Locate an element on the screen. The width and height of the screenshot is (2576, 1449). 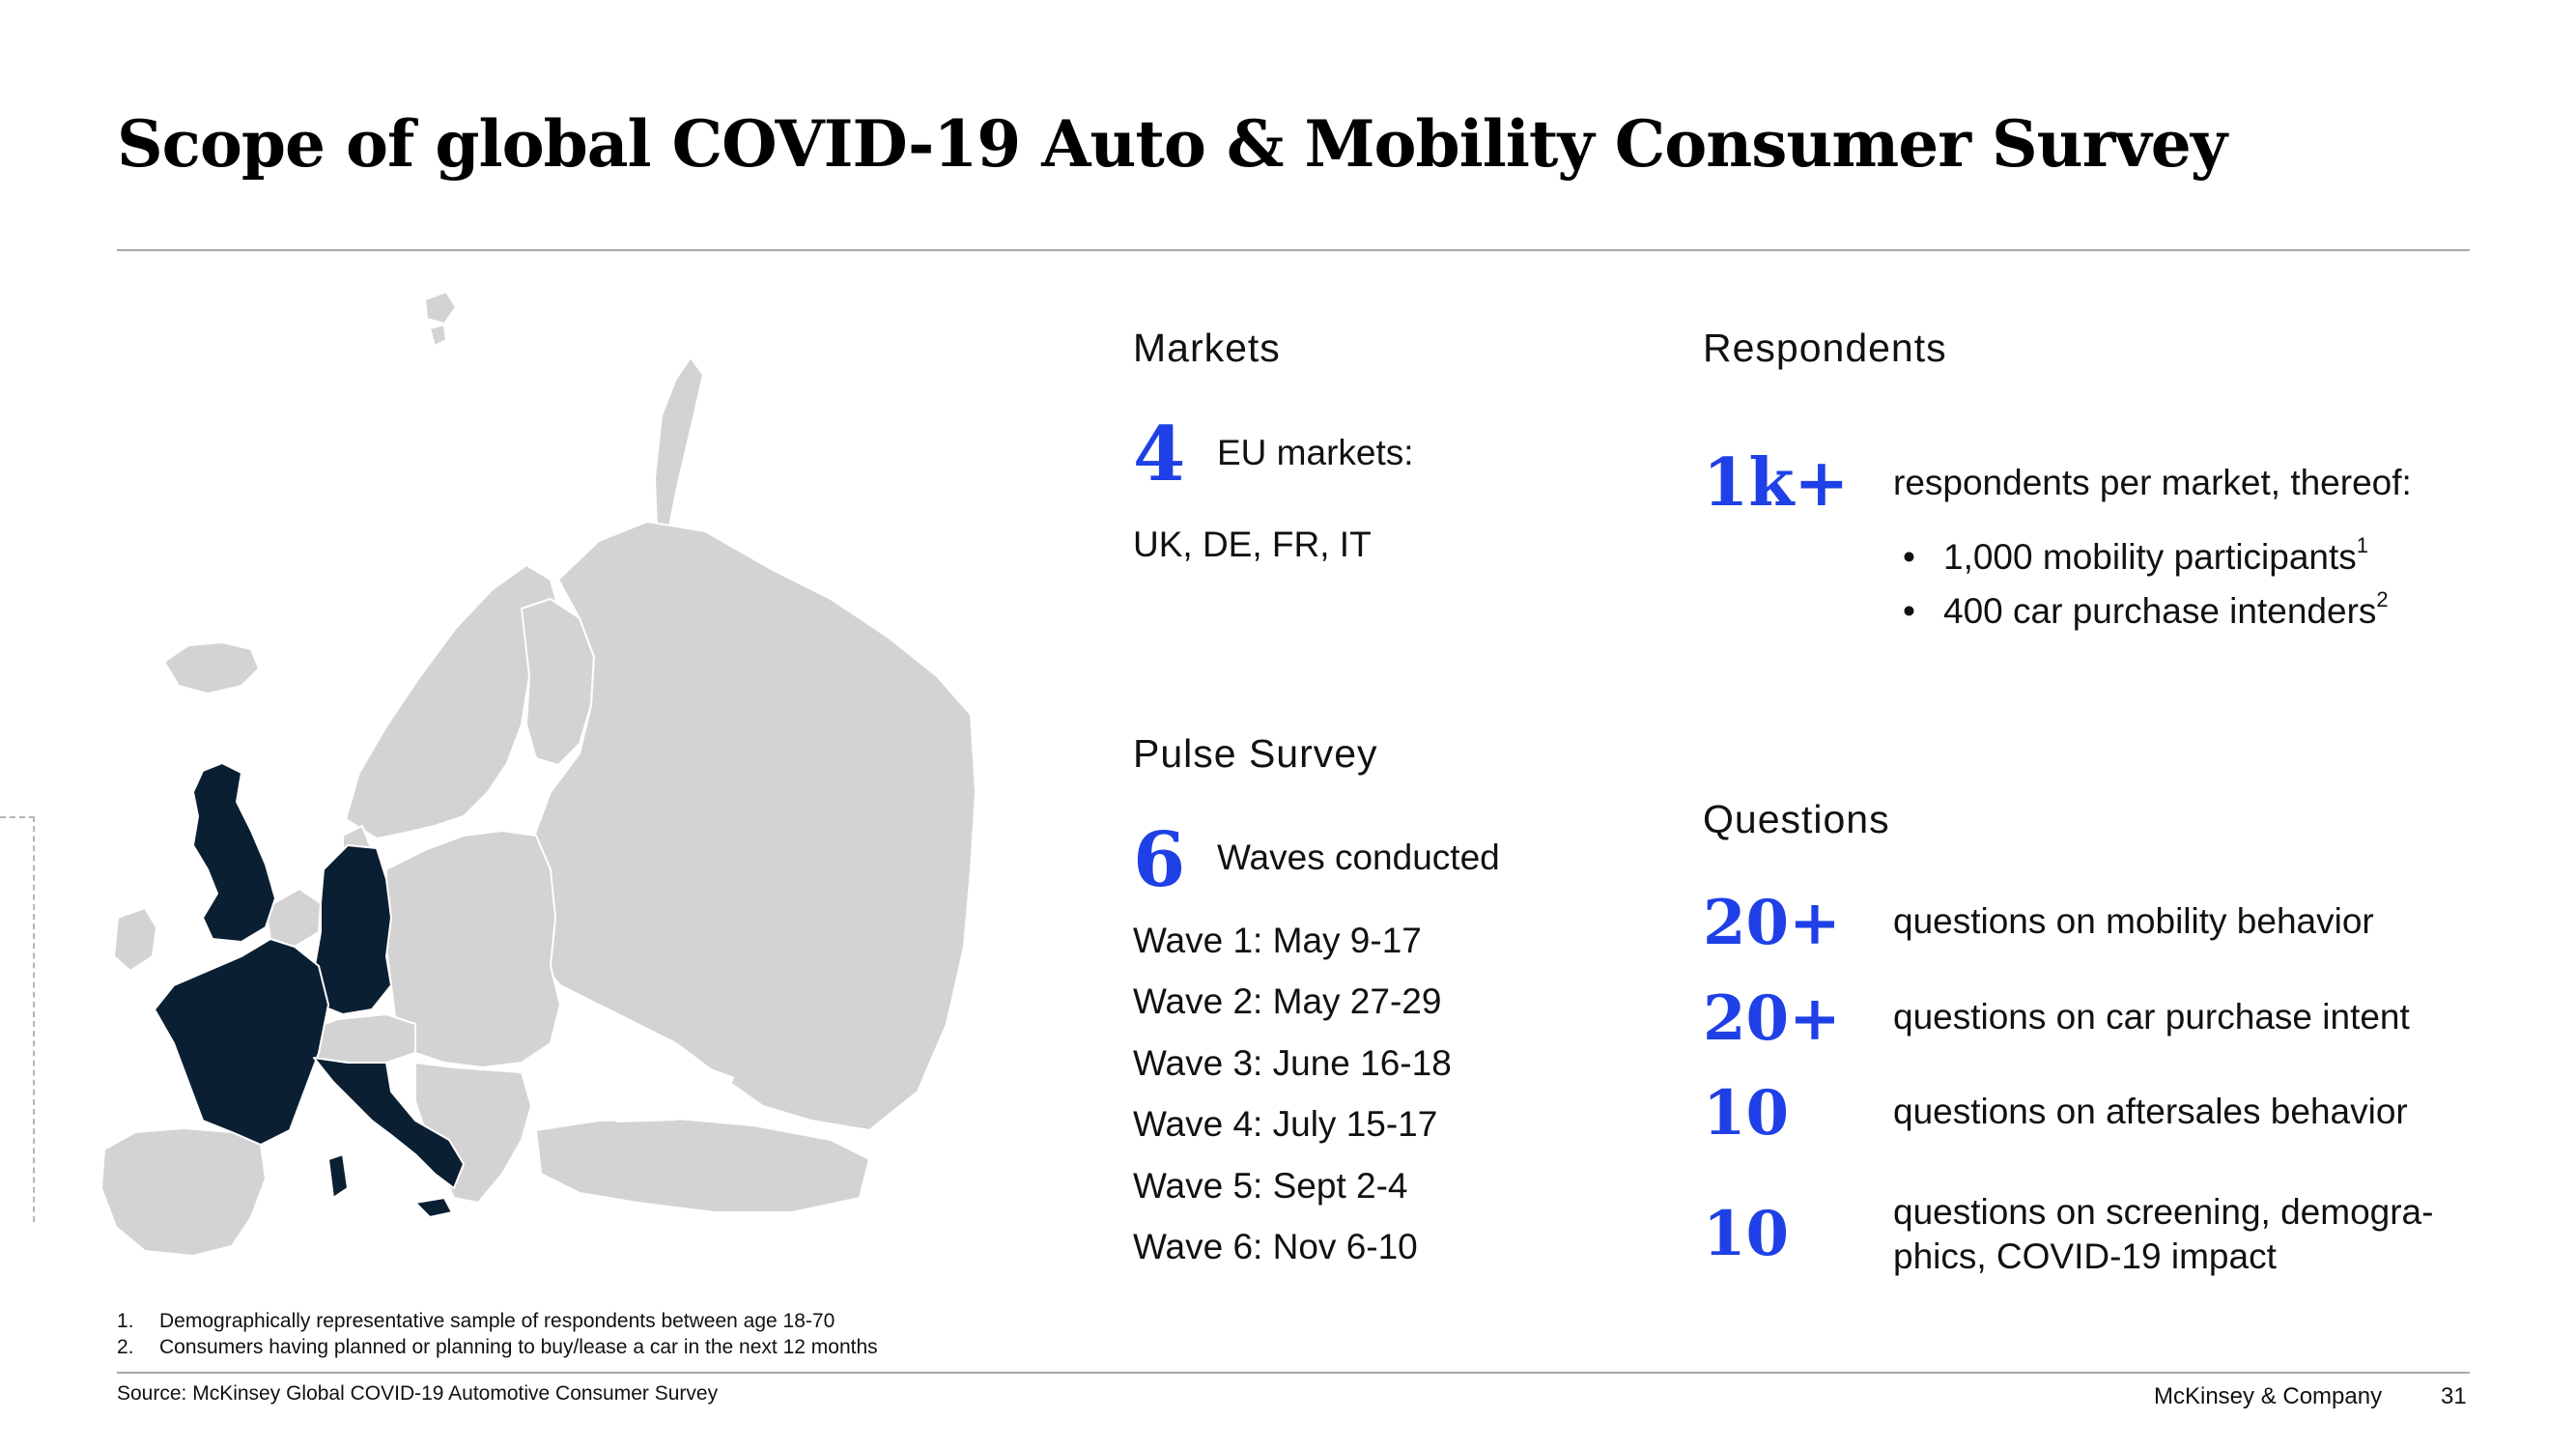
map-france is located at coordinates (241, 1042).